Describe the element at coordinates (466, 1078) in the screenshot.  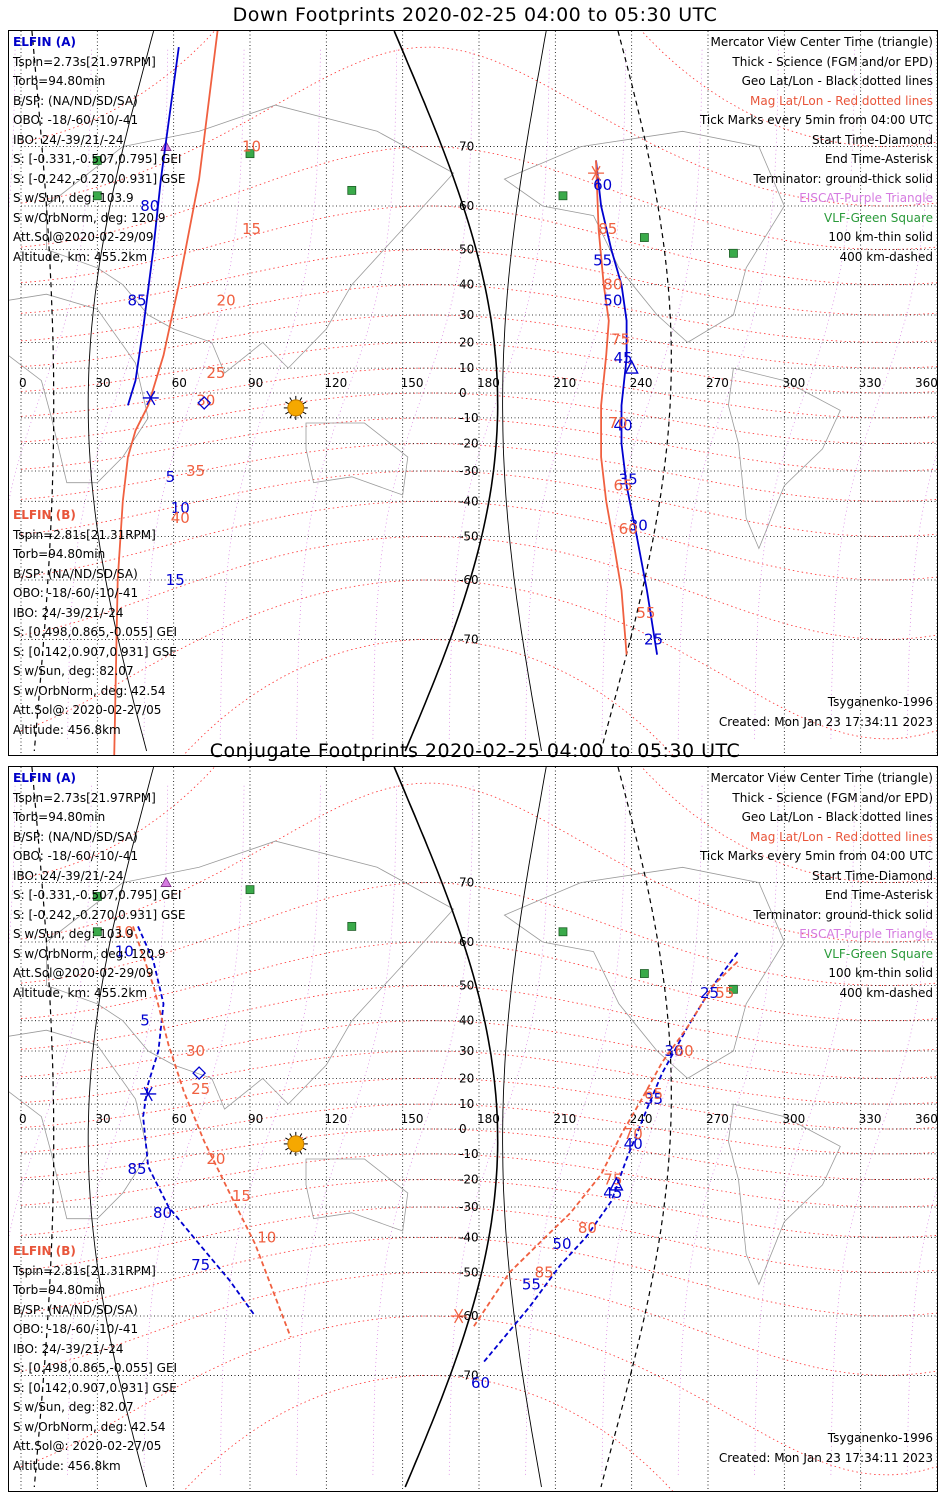
I see `lat-tick-label: 20` at that location.